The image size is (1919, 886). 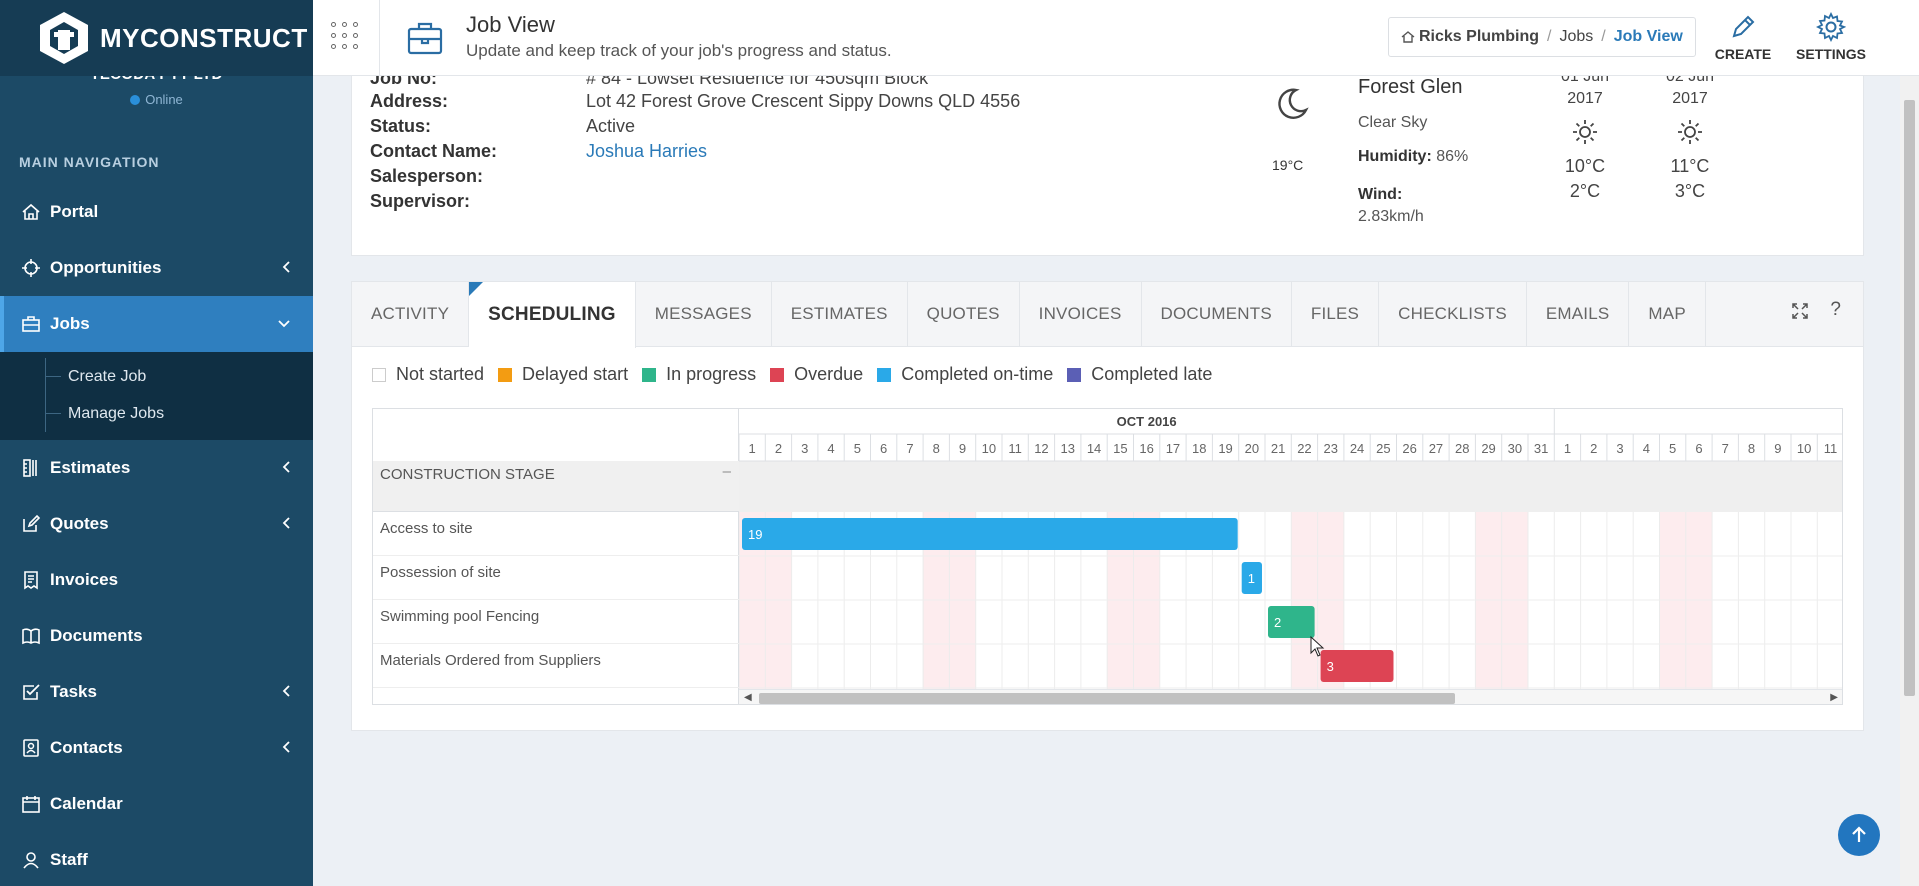 What do you see at coordinates (964, 314) in the screenshot?
I see `tab-quotes: QUOTES` at bounding box center [964, 314].